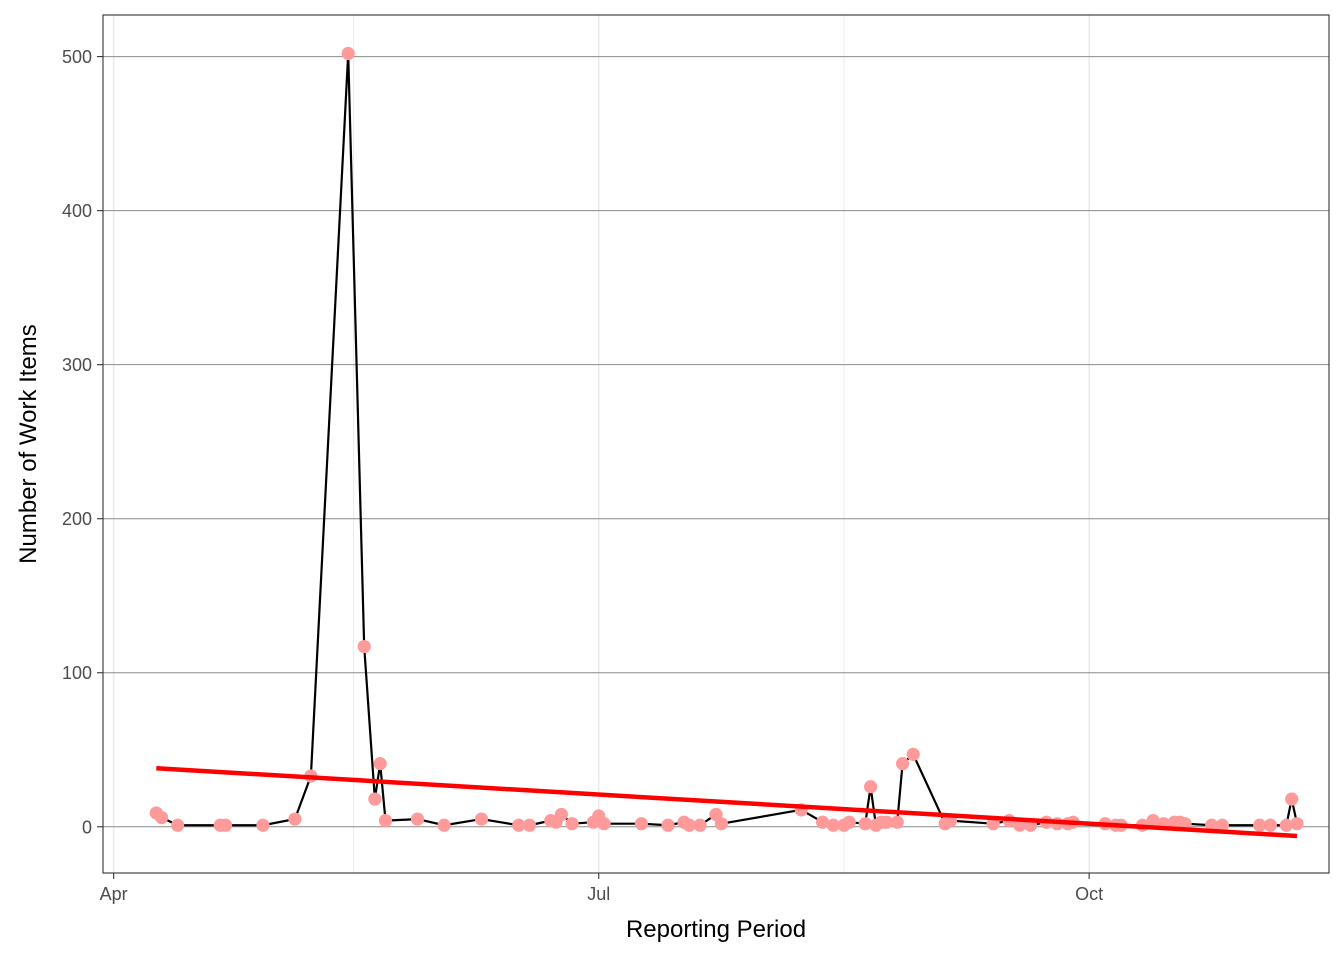 The height and width of the screenshot is (960, 1344). I want to click on y-tick-label: 100, so click(77, 673).